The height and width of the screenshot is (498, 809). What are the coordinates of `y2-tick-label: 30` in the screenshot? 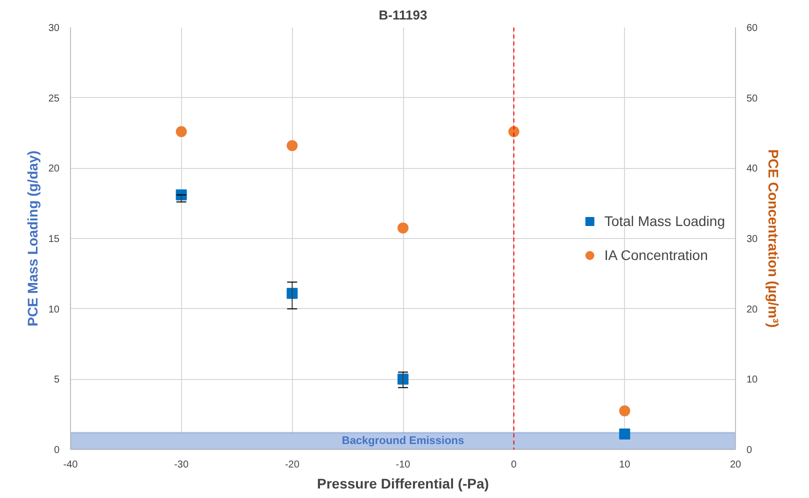 It's located at (752, 239).